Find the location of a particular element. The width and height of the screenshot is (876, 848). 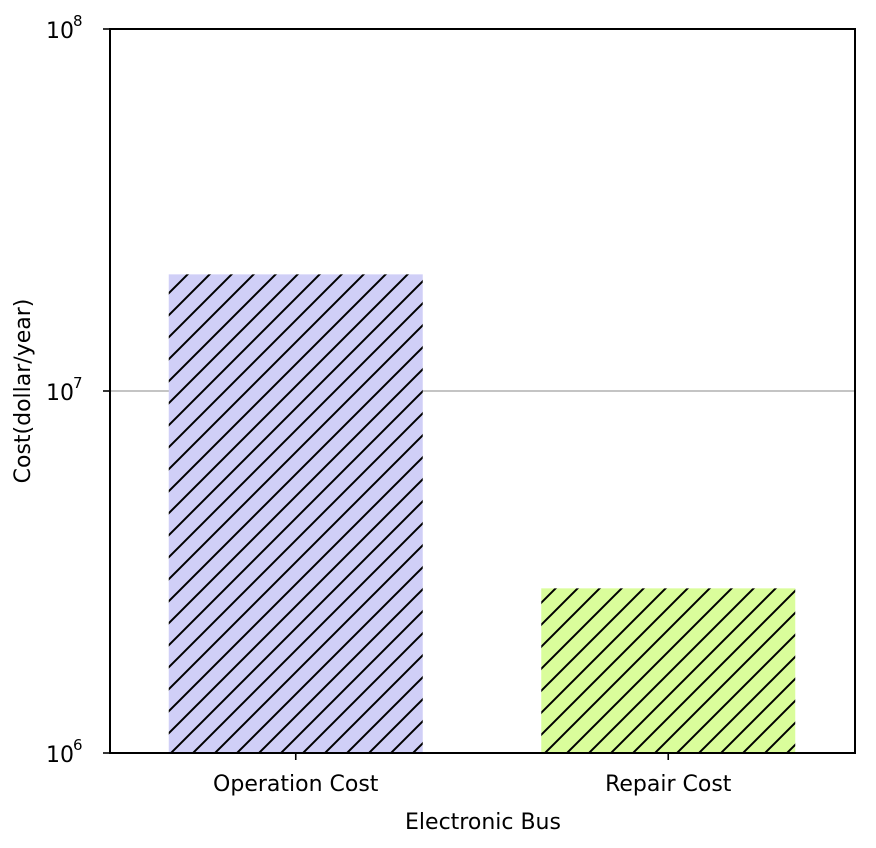

x-tick-label: Operation Cost is located at coordinates (296, 784).